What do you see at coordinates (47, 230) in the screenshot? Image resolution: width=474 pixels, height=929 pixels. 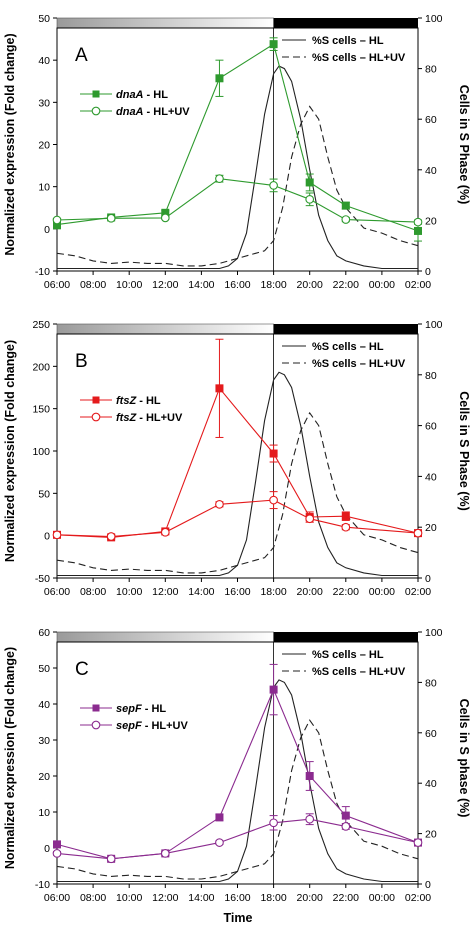 I see `y-tick-label: 0` at bounding box center [47, 230].